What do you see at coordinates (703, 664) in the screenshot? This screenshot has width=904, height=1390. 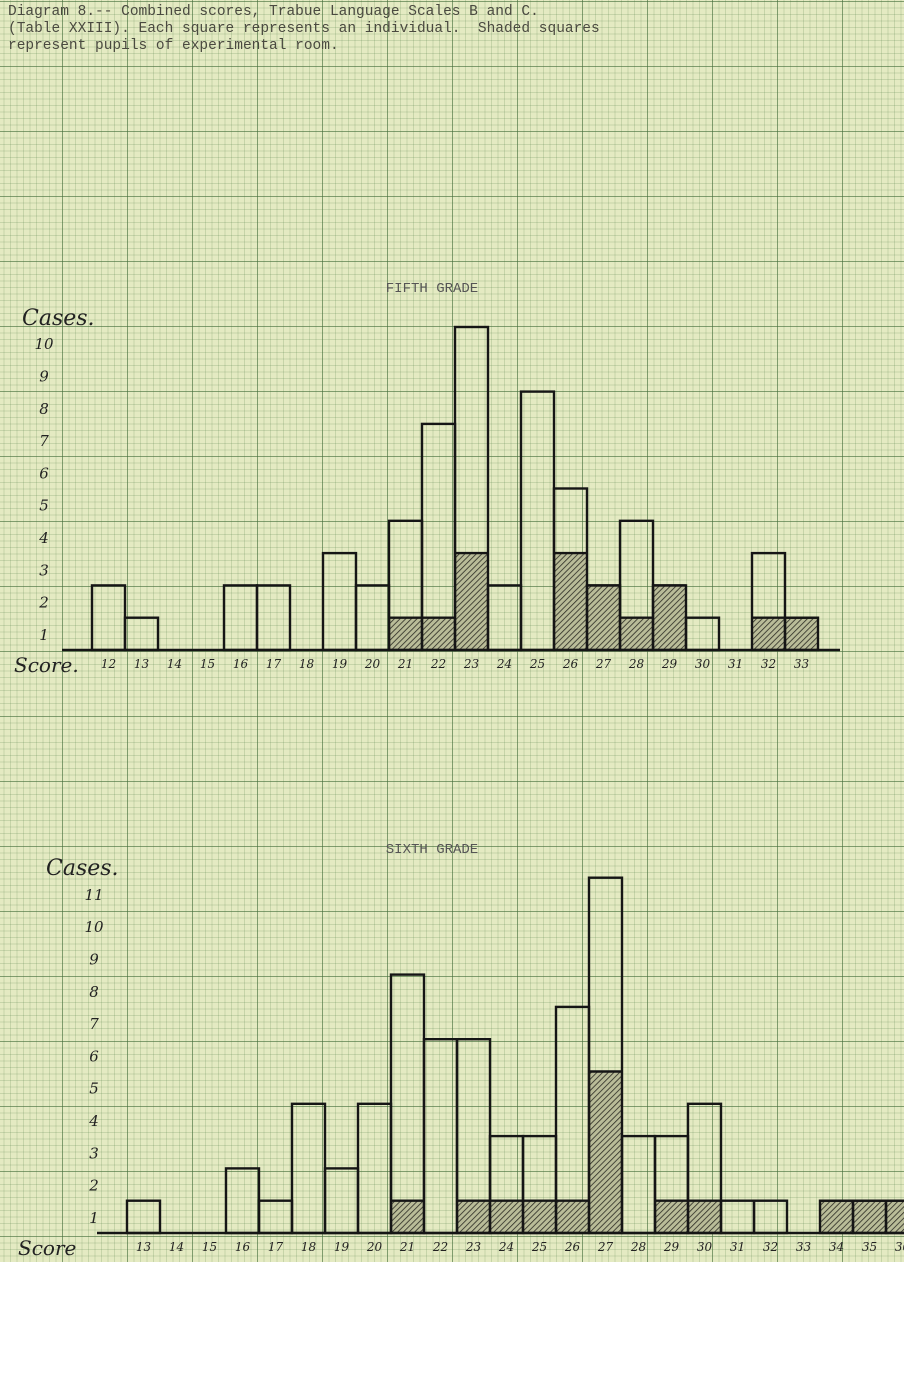 I see `chart-0-x-tick-label: 30` at bounding box center [703, 664].